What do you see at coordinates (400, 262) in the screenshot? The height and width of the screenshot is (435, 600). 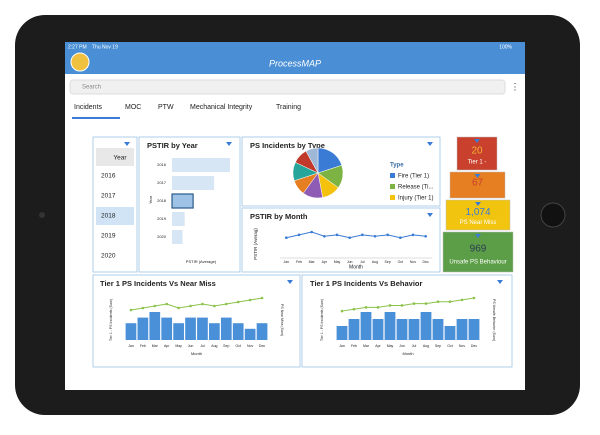 I see `x-tick-label: Oct` at bounding box center [400, 262].